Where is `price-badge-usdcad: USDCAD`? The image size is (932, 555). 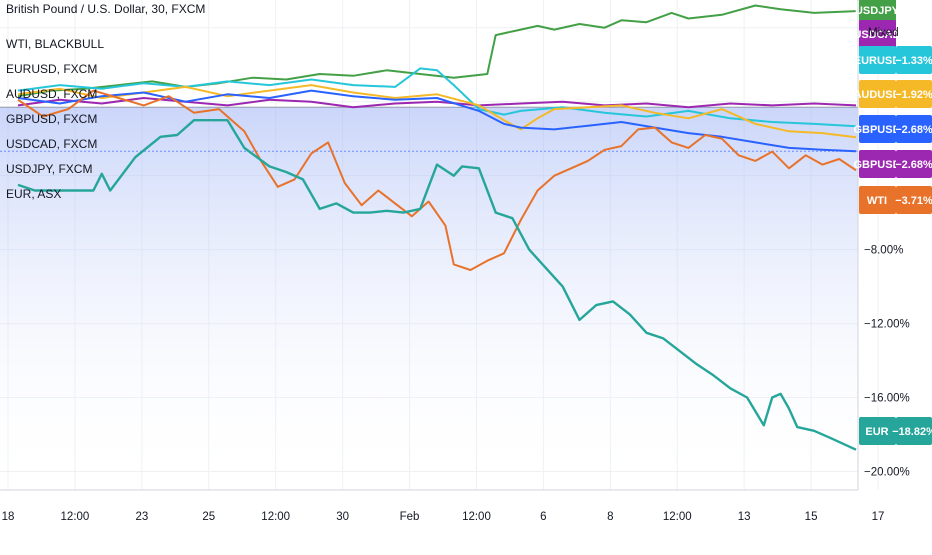
price-badge-usdcad: USDCAD is located at coordinates (877, 34).